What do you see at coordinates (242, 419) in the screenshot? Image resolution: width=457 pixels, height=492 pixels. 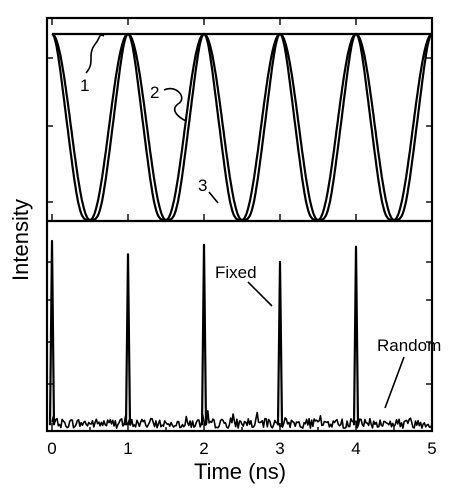 I see `random-noise-trace` at bounding box center [242, 419].